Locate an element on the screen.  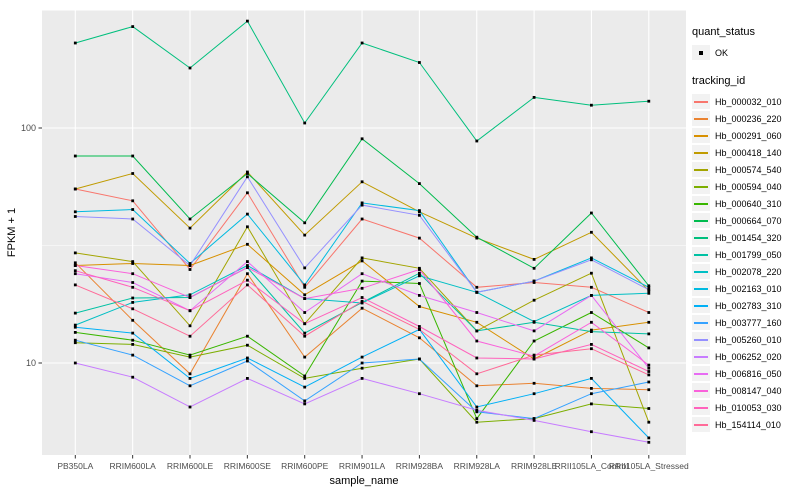
legend-item-Hb_000574_540: Hb_000574_540 is located at coordinates (746, 169).